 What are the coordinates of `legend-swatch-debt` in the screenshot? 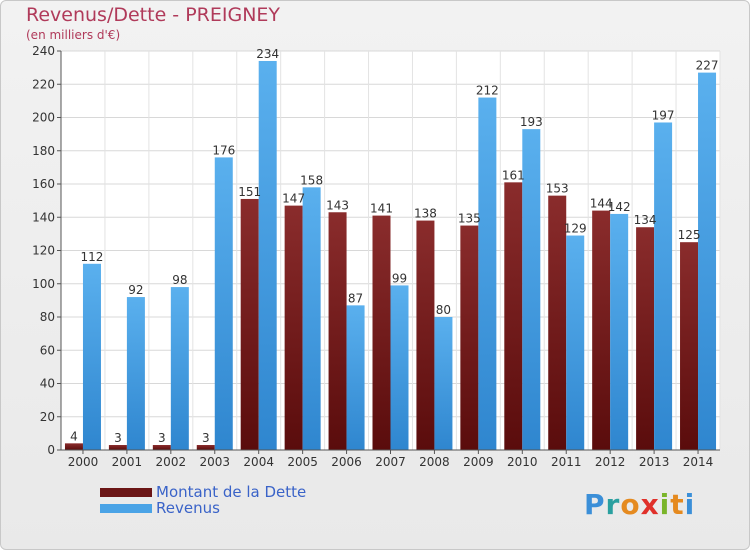 It's located at (126, 492).